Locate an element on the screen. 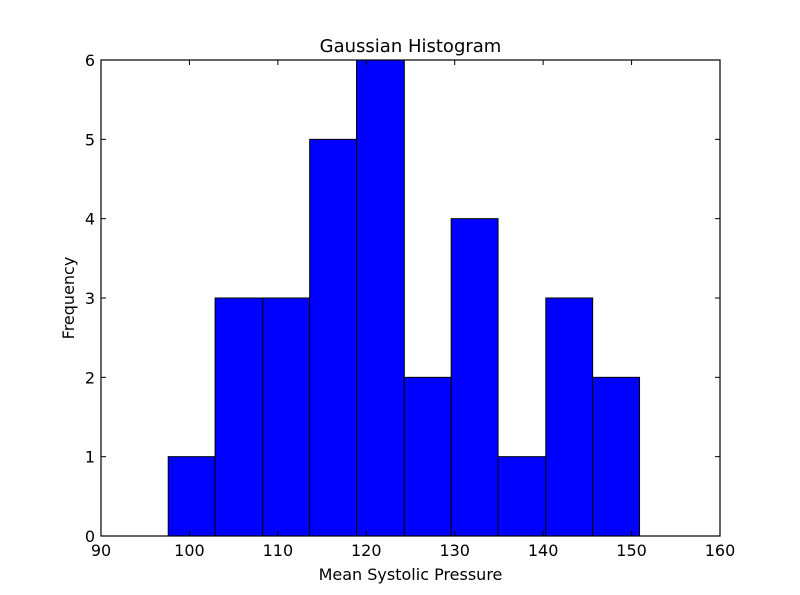 This screenshot has width=800, height=595. chart-title: Gaussian Histogram is located at coordinates (411, 46).